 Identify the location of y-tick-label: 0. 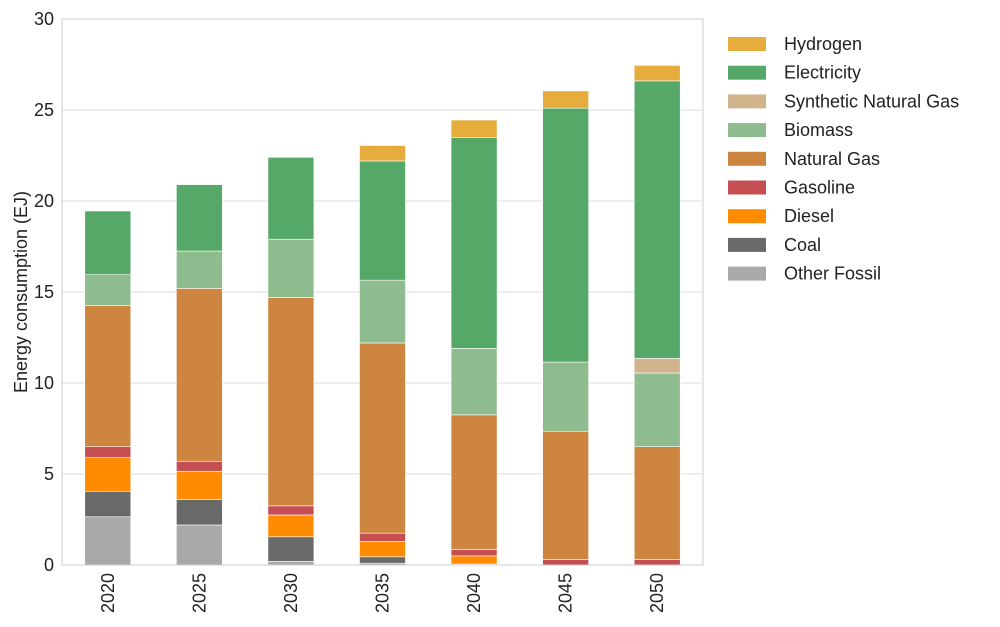
(49, 565).